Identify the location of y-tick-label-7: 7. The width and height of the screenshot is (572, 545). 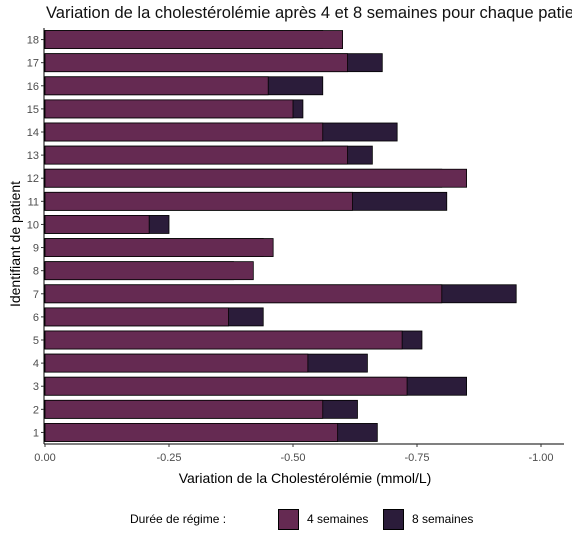
(36, 295).